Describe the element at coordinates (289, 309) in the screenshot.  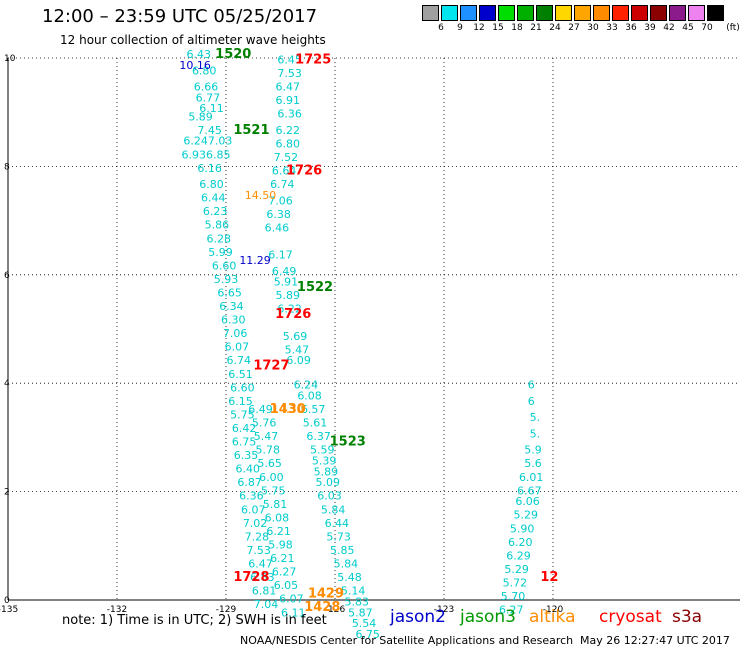
I see `wave-height-label: 6.22` at that location.